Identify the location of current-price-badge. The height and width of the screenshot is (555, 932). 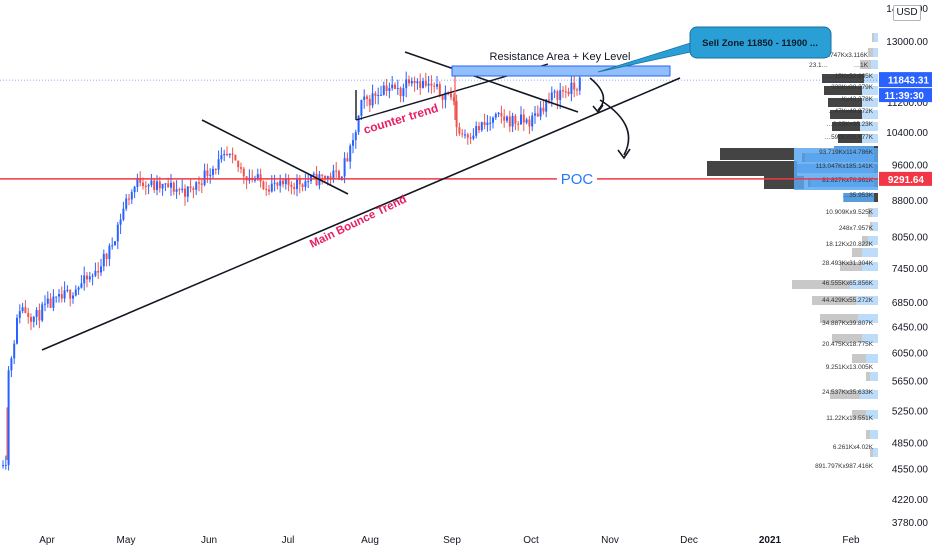
(905, 80).